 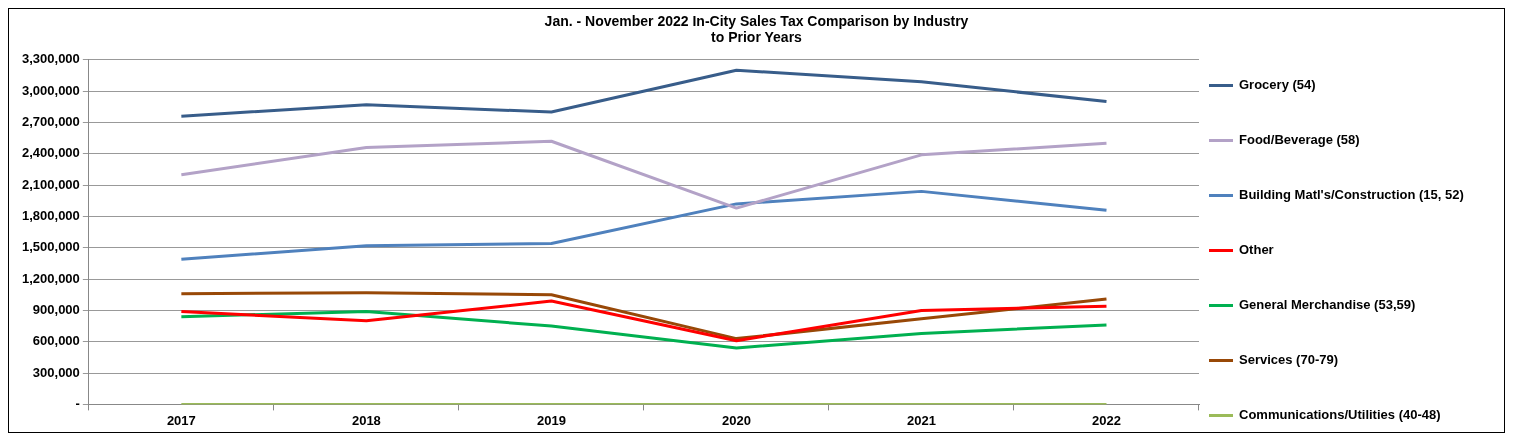 What do you see at coordinates (56, 341) in the screenshot?
I see `y-tick-label: 600,000` at bounding box center [56, 341].